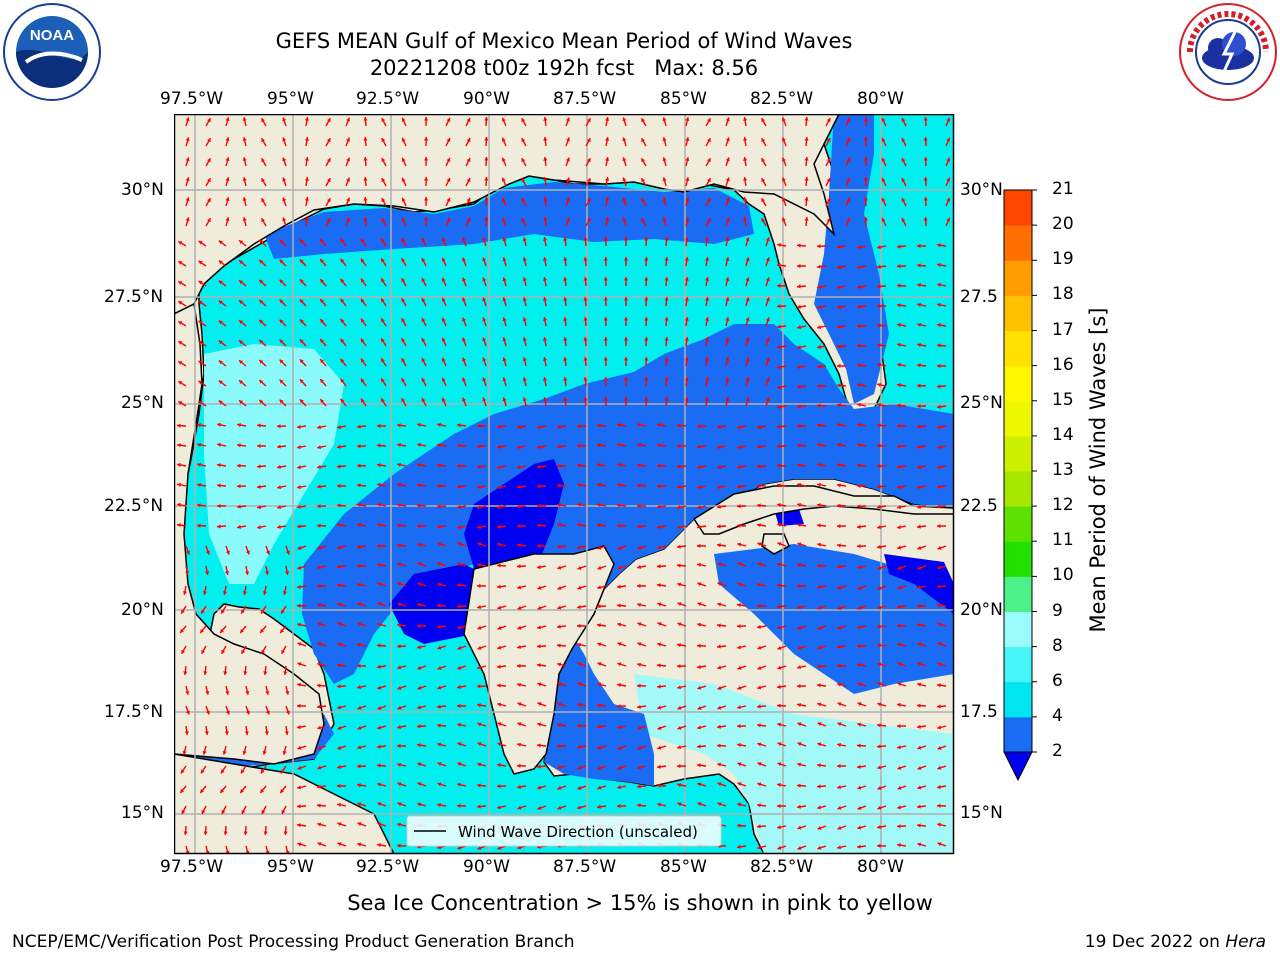 This screenshot has height=960, width=1280. Describe the element at coordinates (284, 803) in the screenshot. I see `central-america-landmass` at that location.